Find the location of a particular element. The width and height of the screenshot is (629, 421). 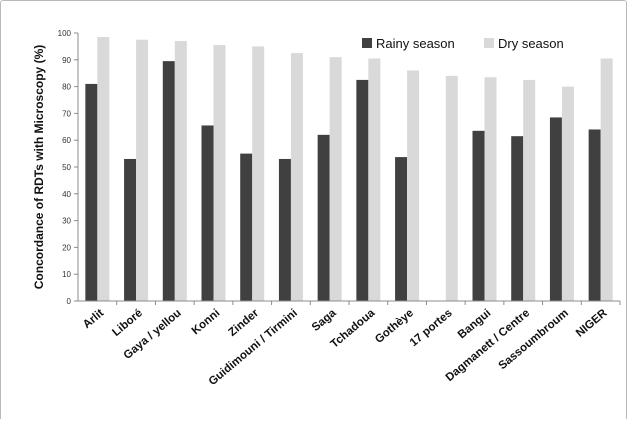

y-tick-label: 10 is located at coordinates (66, 274).